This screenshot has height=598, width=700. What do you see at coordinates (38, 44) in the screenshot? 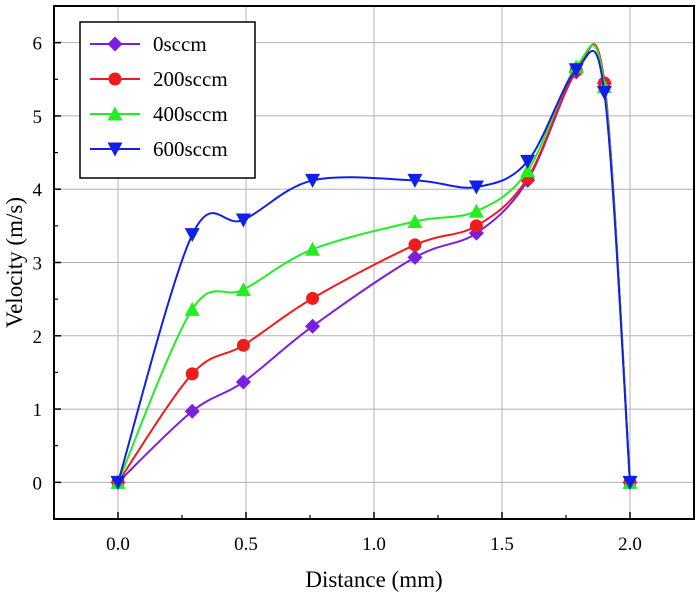
I see `y-tick-label: 6` at bounding box center [38, 44].